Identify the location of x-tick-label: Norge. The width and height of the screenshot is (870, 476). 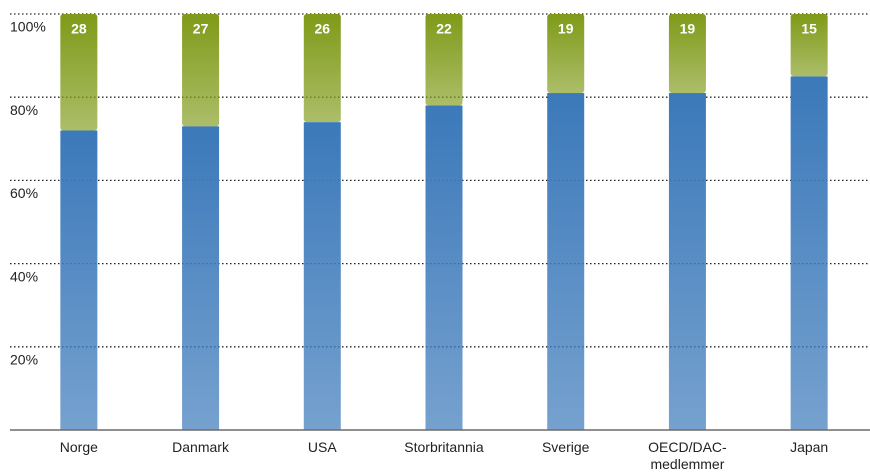
(78, 447).